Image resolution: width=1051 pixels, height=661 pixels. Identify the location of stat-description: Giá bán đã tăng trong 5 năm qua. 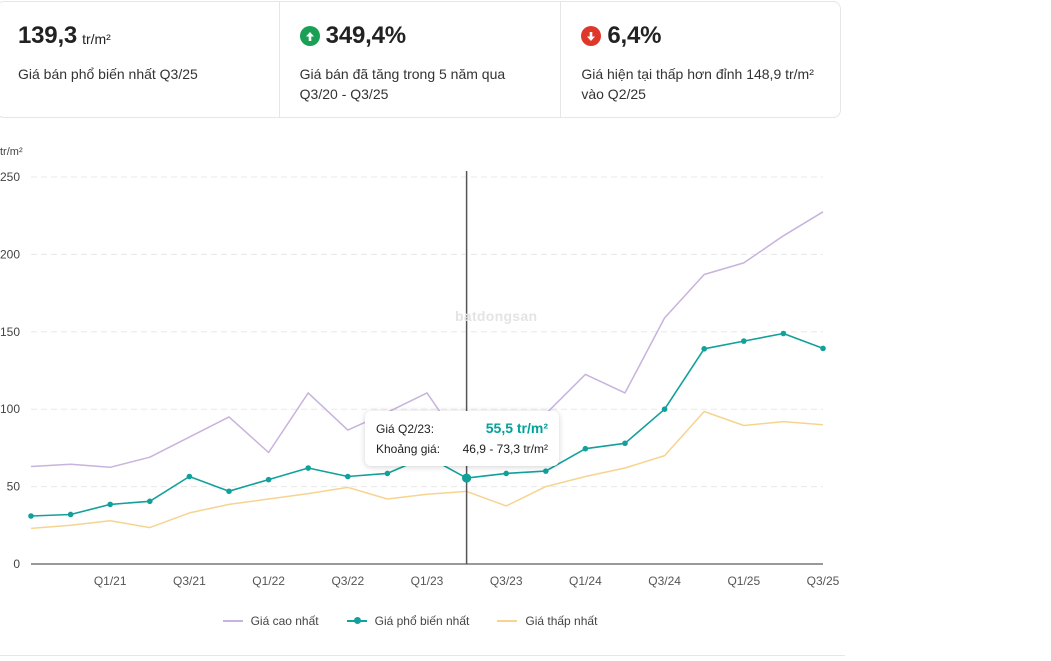
(402, 74).